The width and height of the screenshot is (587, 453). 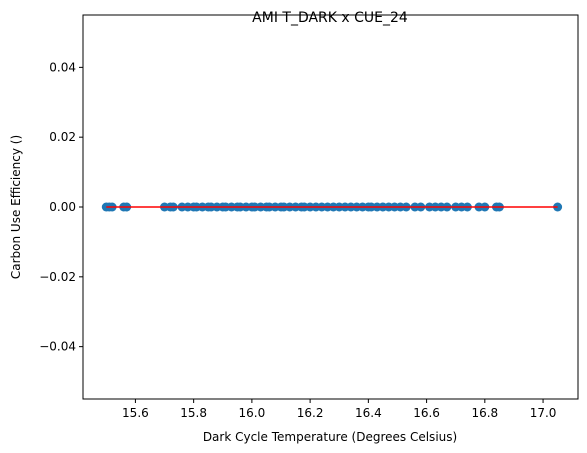 What do you see at coordinates (57, 347) in the screenshot?
I see `y-tick-label: −0.04` at bounding box center [57, 347].